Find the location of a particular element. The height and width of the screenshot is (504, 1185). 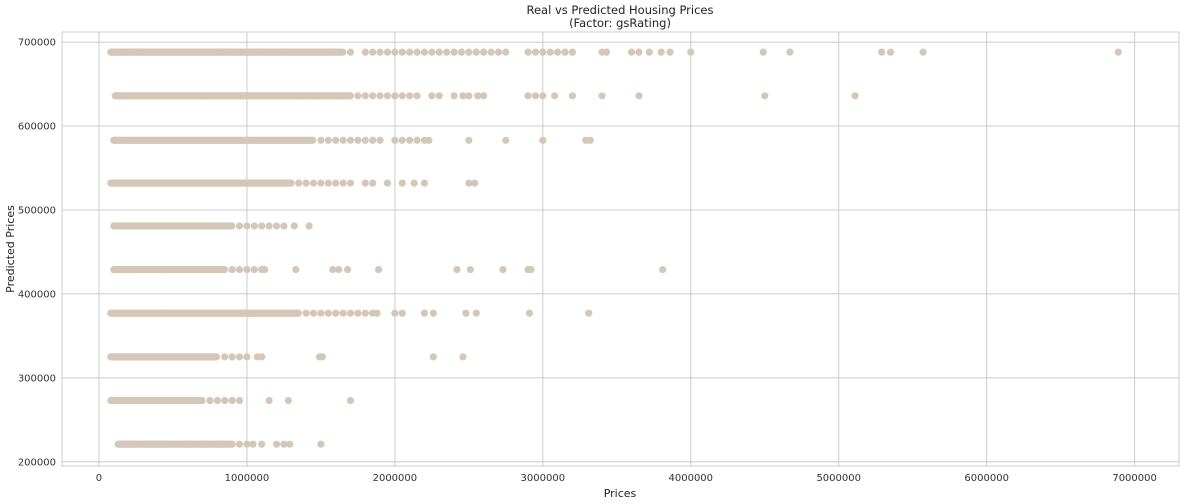

x-tick-label: 4000000 is located at coordinates (691, 478).